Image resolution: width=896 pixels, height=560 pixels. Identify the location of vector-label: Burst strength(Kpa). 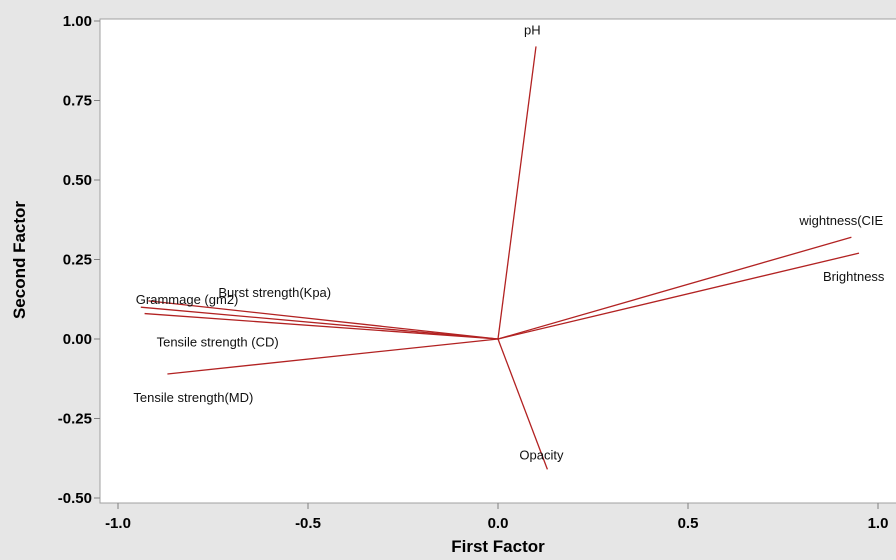
(274, 292).